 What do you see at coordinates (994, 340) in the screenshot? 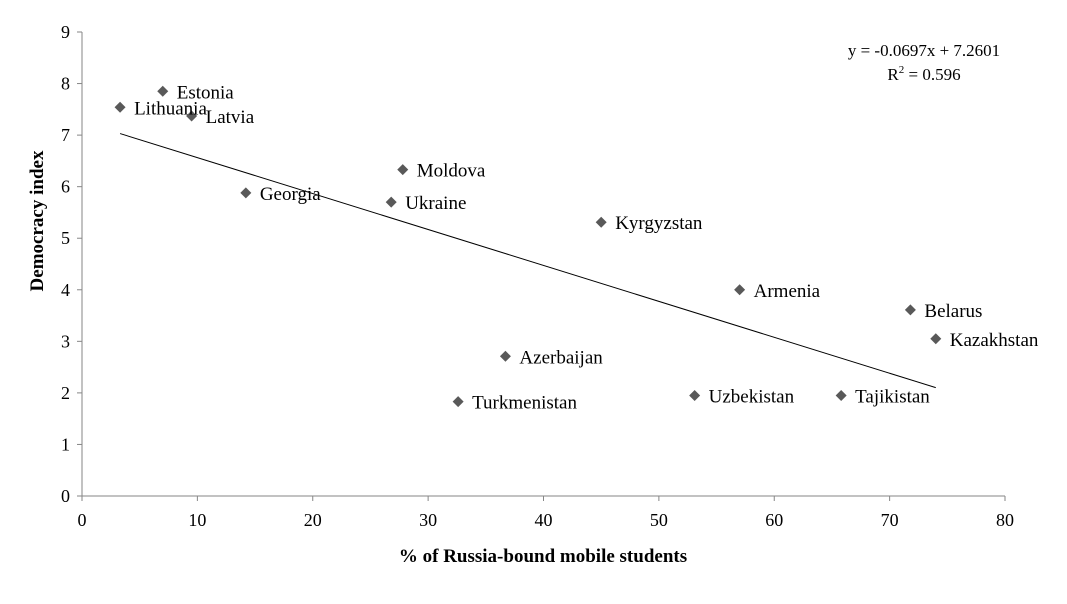
I see `point-label-kazakhstan: Kazakhstan` at bounding box center [994, 340].